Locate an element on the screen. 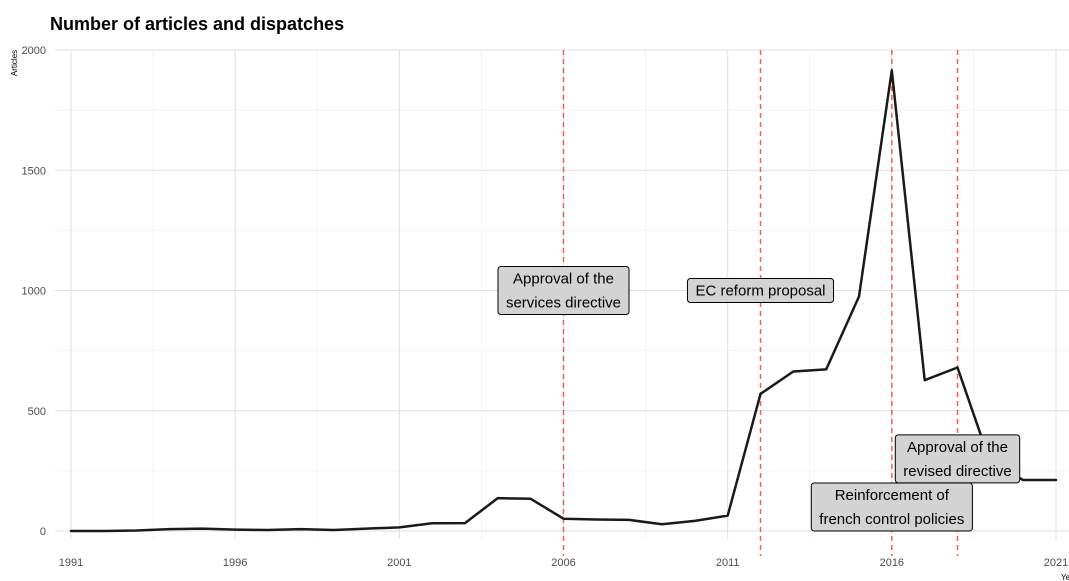  annotation-label: Reinforcement of french control policies is located at coordinates (891, 507).